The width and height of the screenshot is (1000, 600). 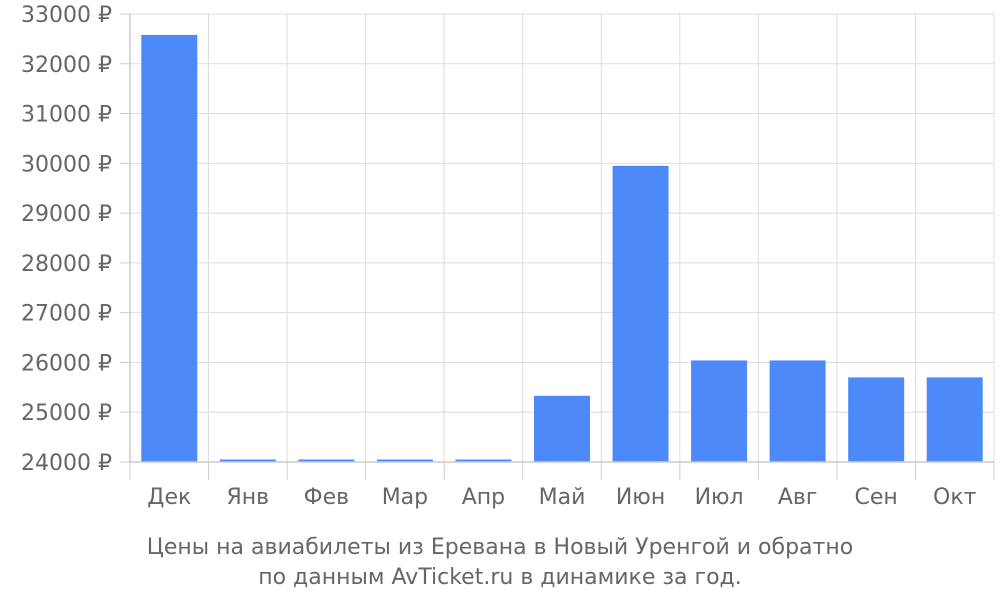 I want to click on x-tick-label: Окт, so click(x=955, y=497).